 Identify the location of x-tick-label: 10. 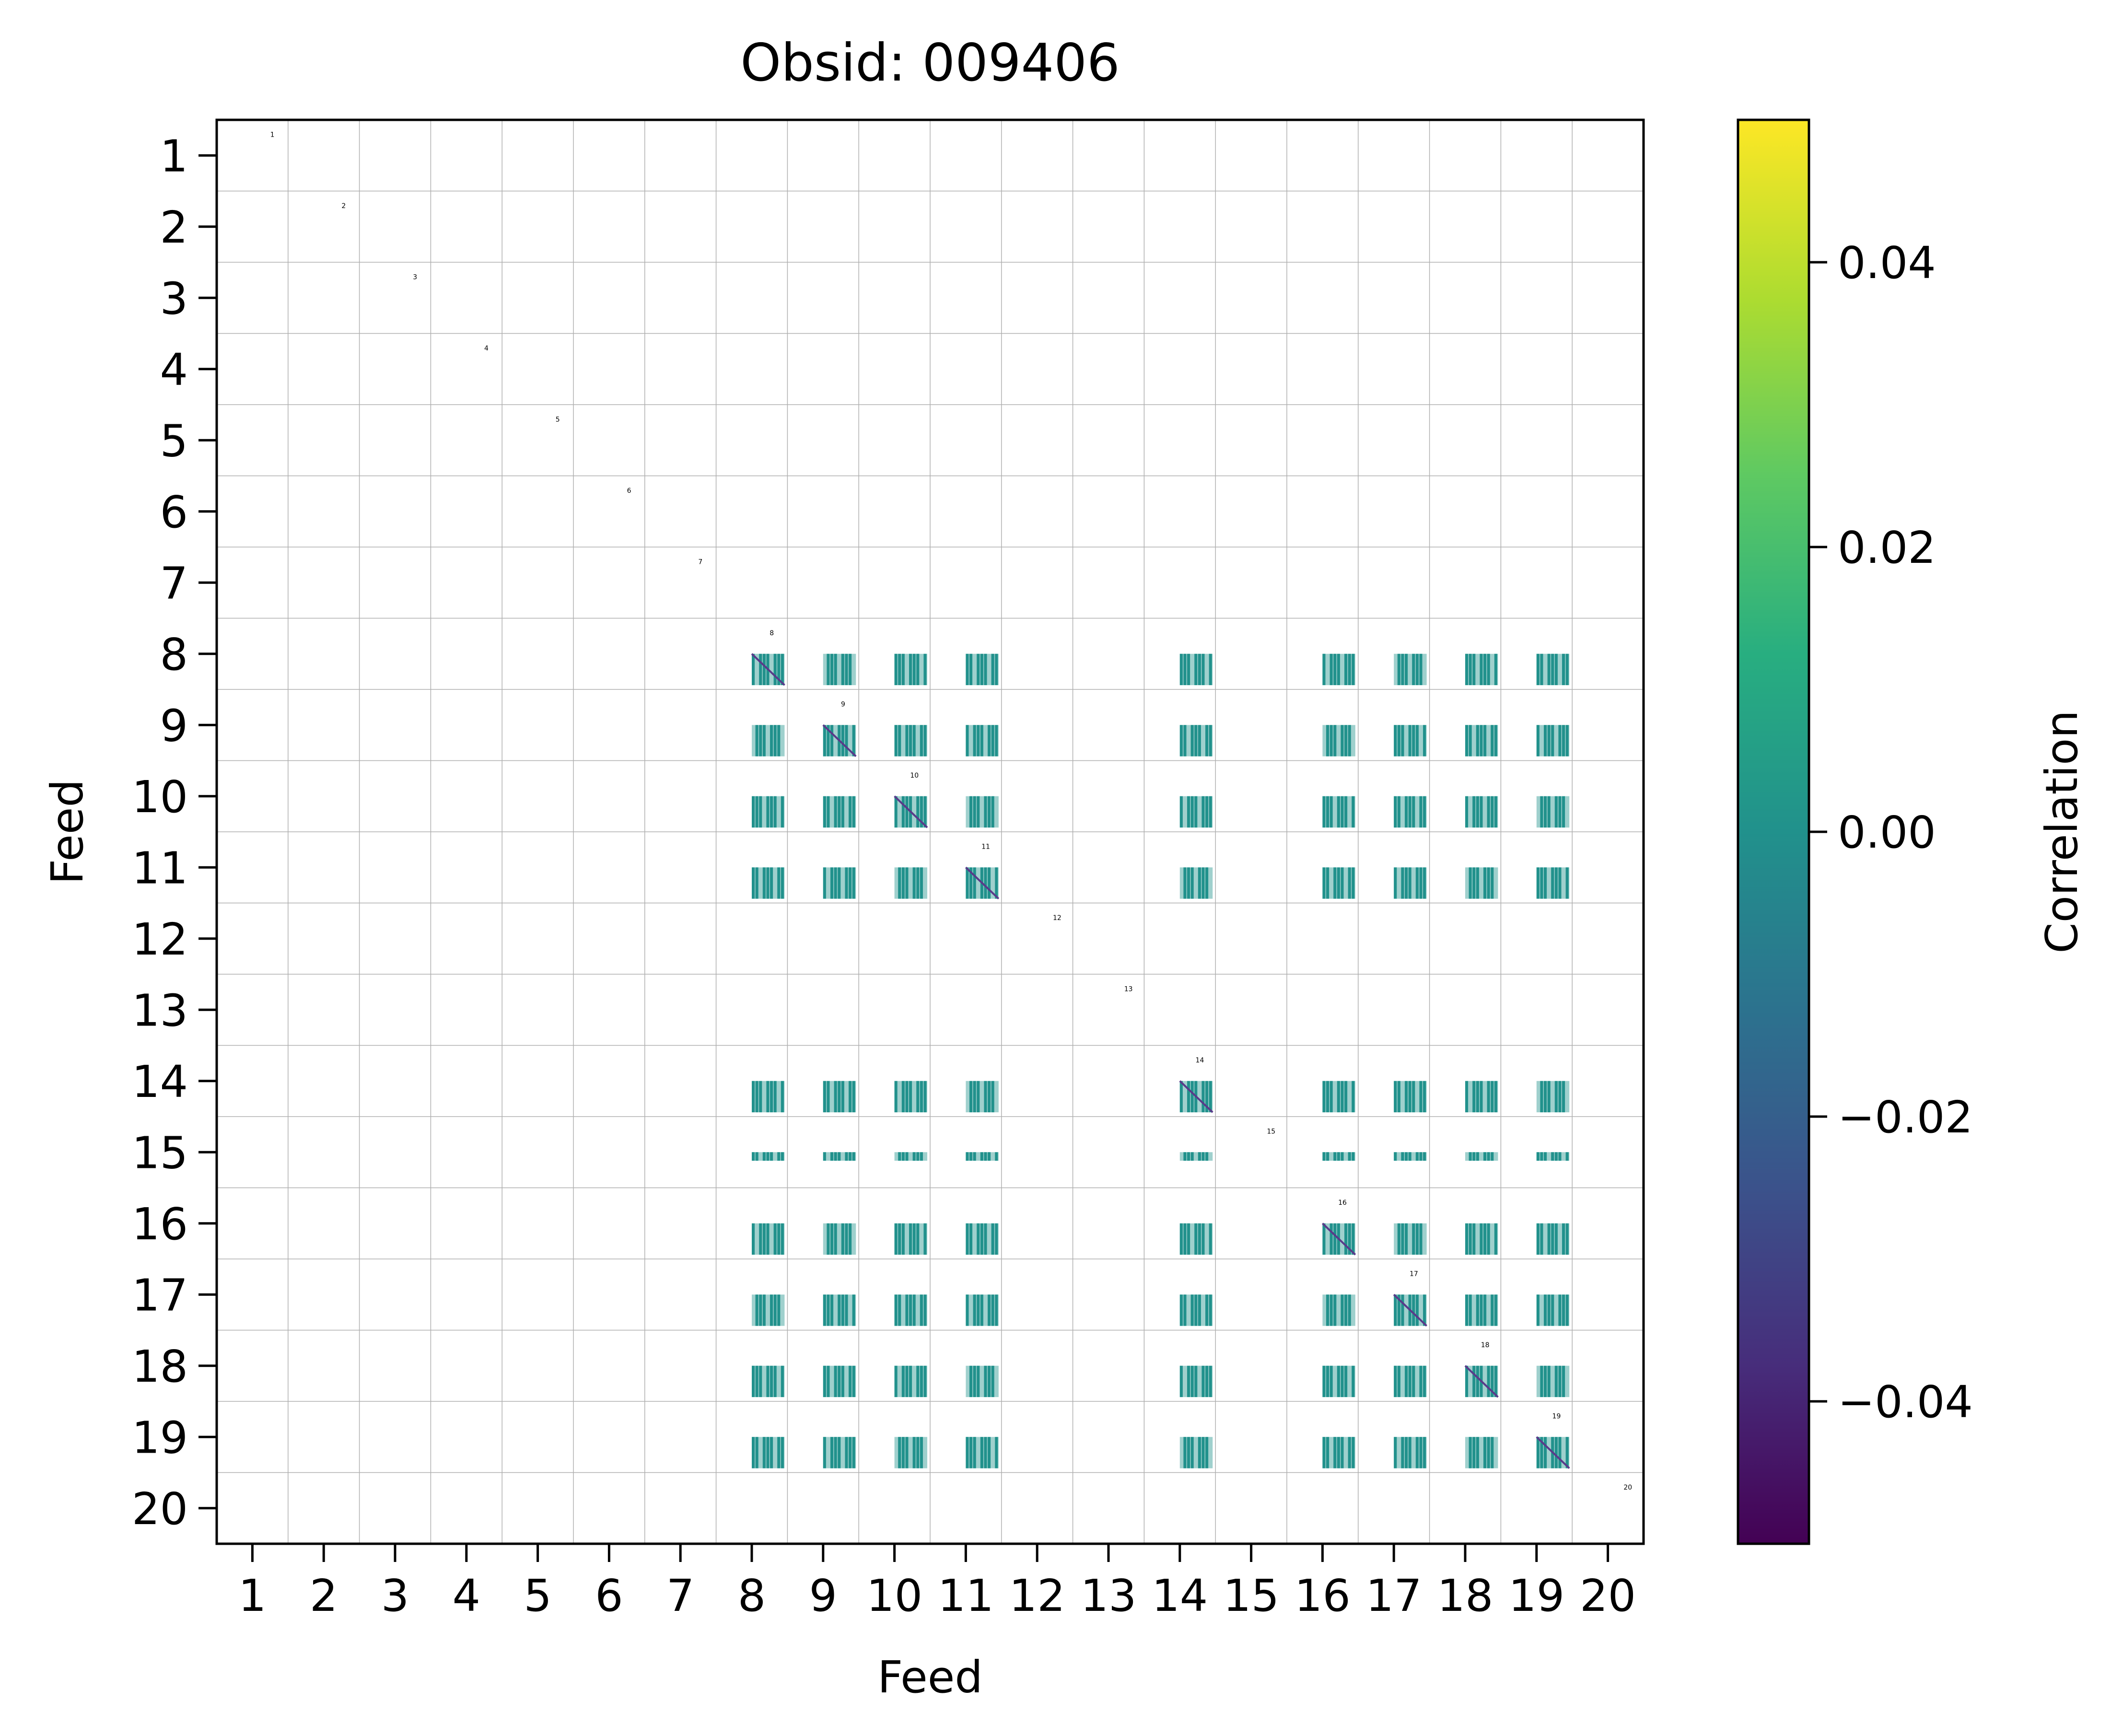
(894, 1595).